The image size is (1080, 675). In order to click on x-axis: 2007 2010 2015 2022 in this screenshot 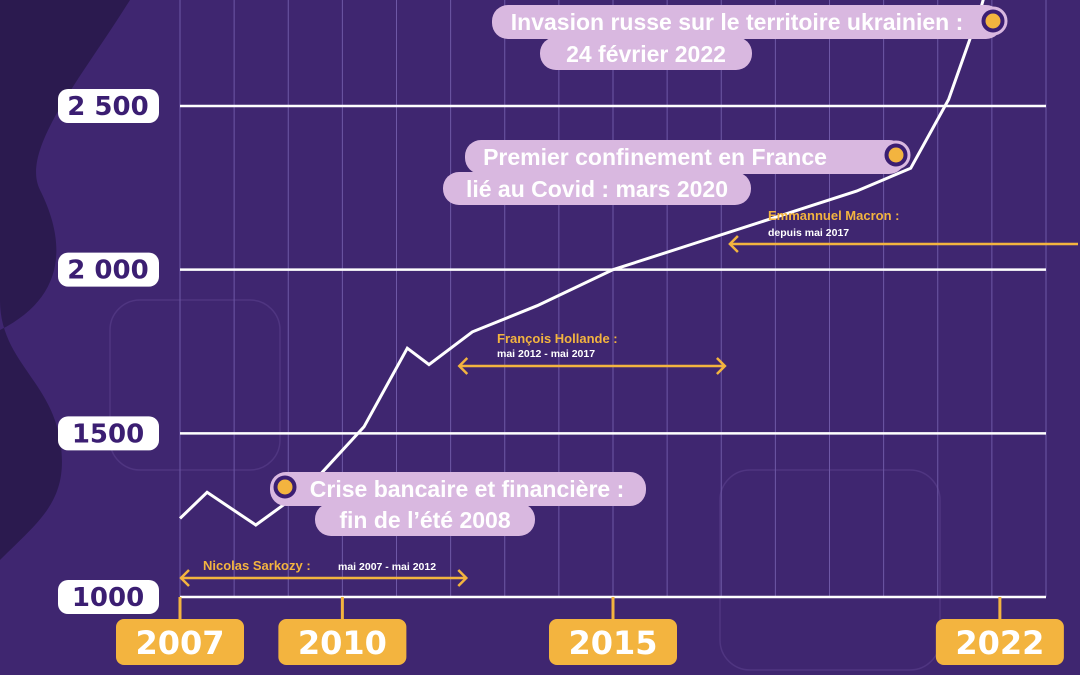, I will do `click(590, 631)`.